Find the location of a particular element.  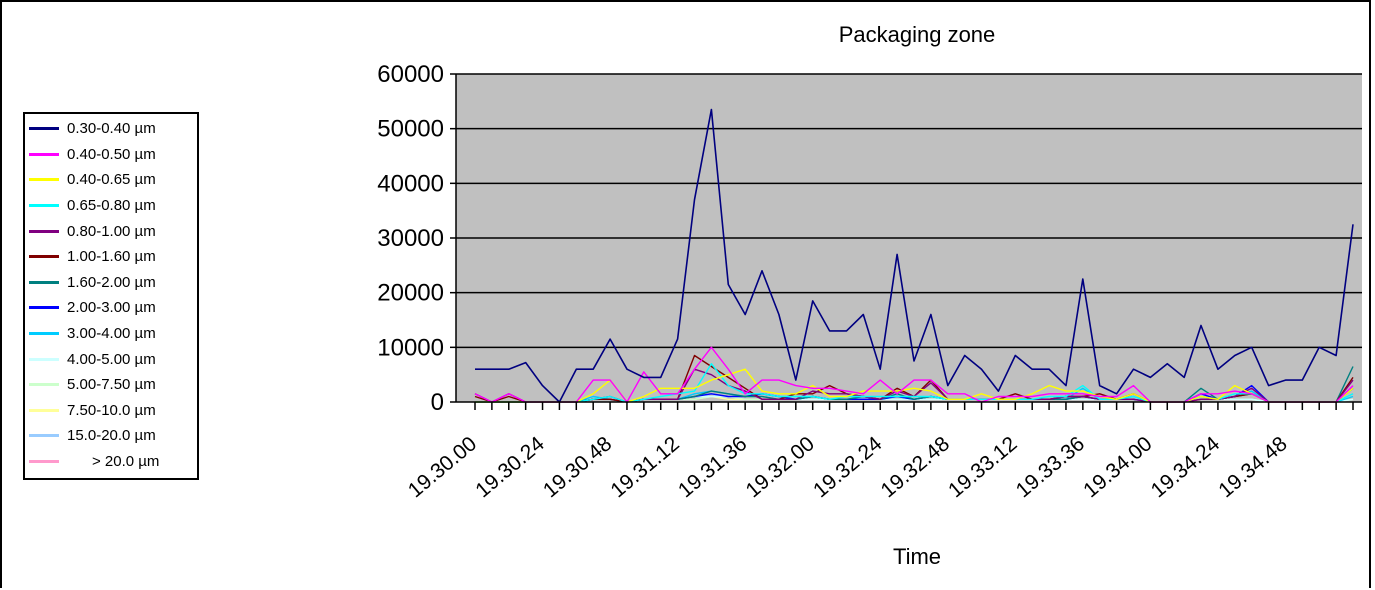

chart-title: Packaging zone is located at coordinates (917, 34).